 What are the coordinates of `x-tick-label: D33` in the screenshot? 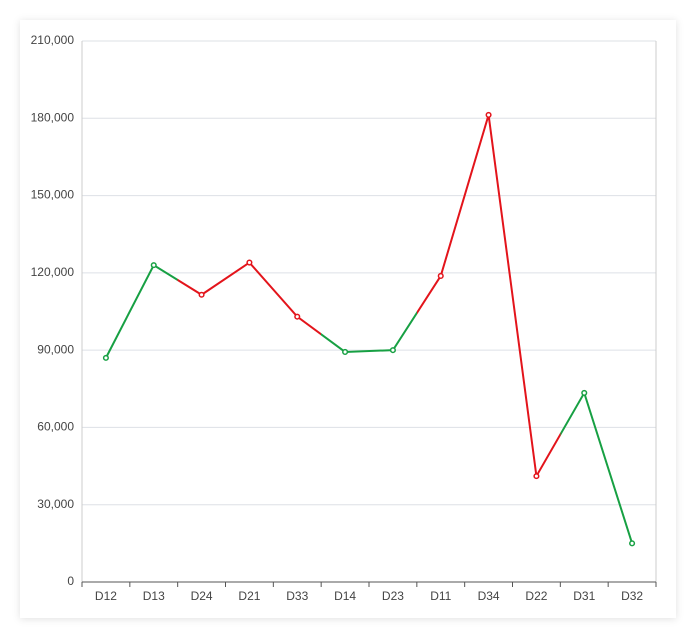 It's located at (297, 596).